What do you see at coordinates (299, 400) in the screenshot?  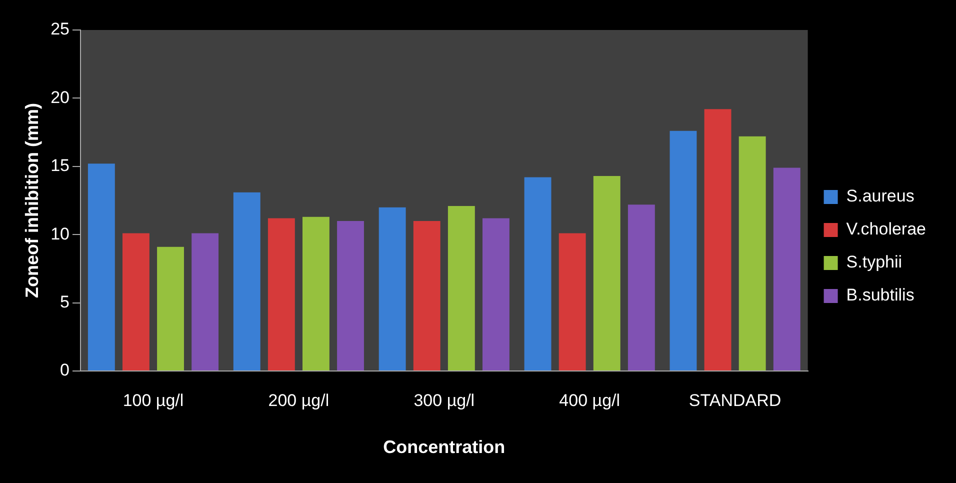 I see `x-tick-label: 200 µg/l` at bounding box center [299, 400].